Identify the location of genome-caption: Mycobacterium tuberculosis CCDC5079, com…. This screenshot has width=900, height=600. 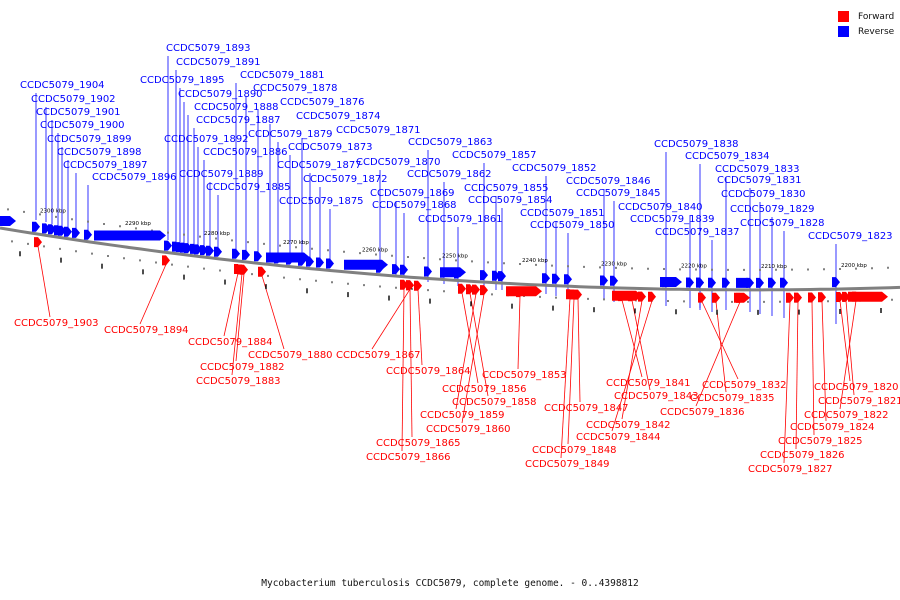
(450, 583).